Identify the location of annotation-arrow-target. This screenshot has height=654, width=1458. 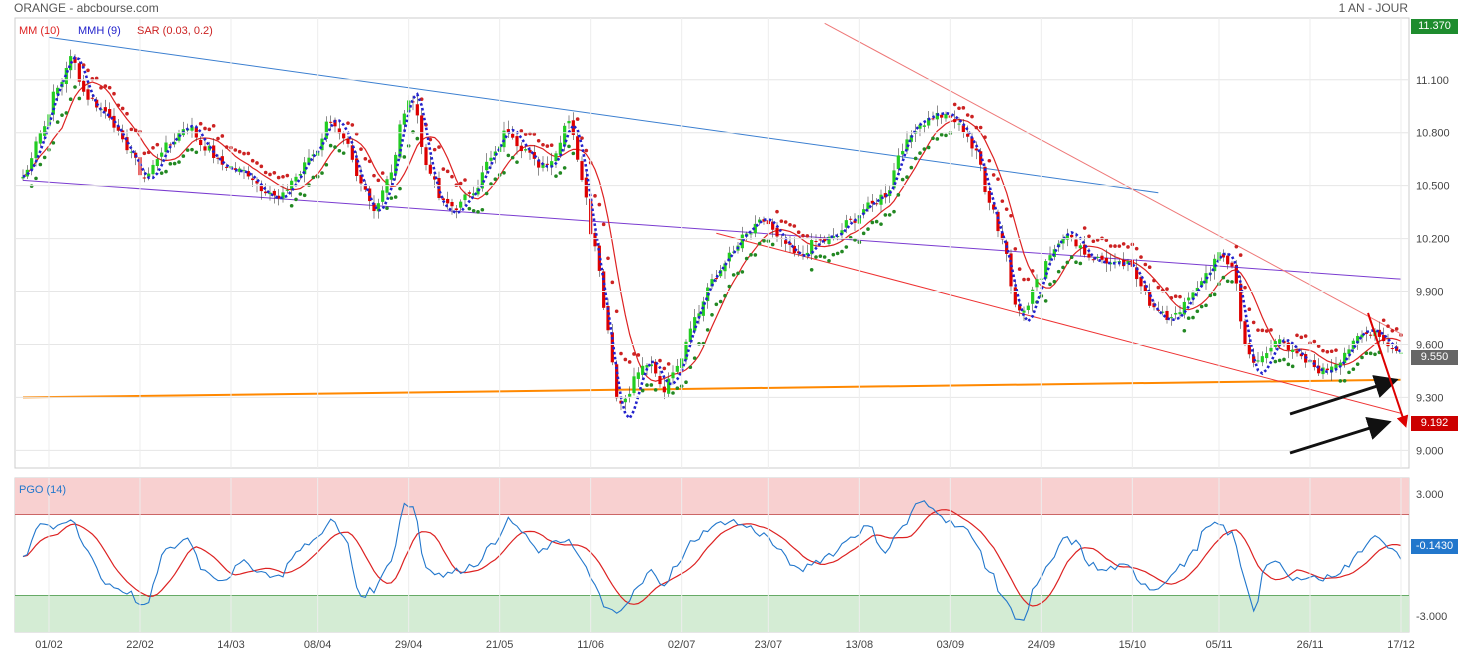
(1340, 435).